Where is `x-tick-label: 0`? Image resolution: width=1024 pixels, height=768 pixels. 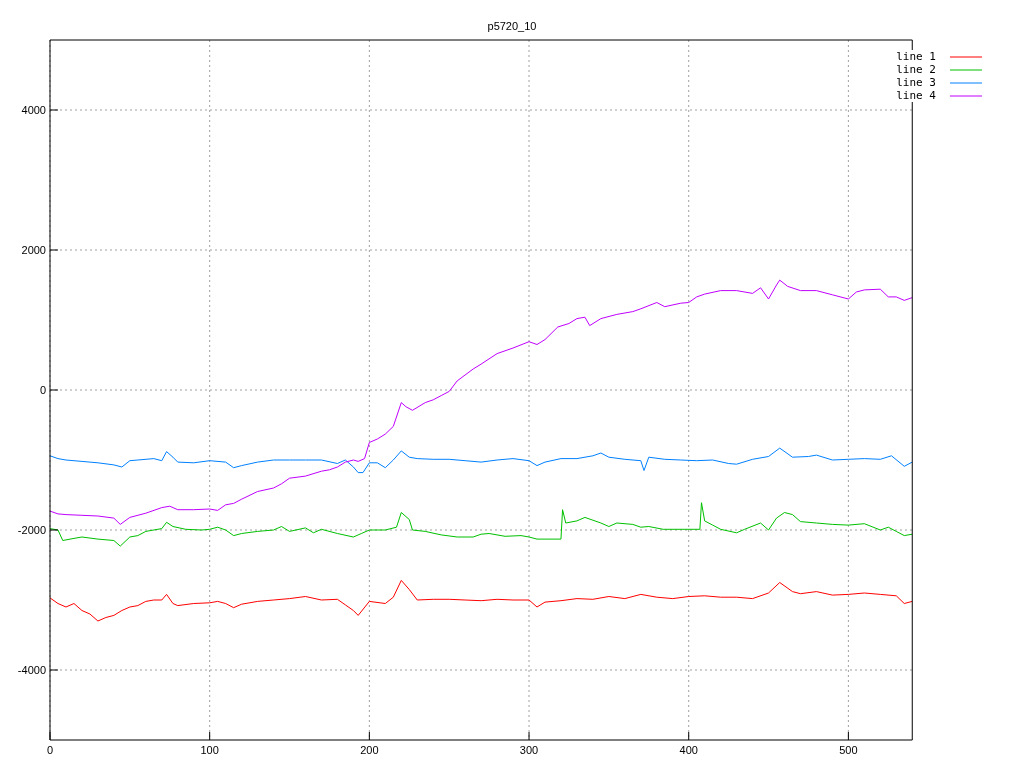 x-tick-label: 0 is located at coordinates (50, 749).